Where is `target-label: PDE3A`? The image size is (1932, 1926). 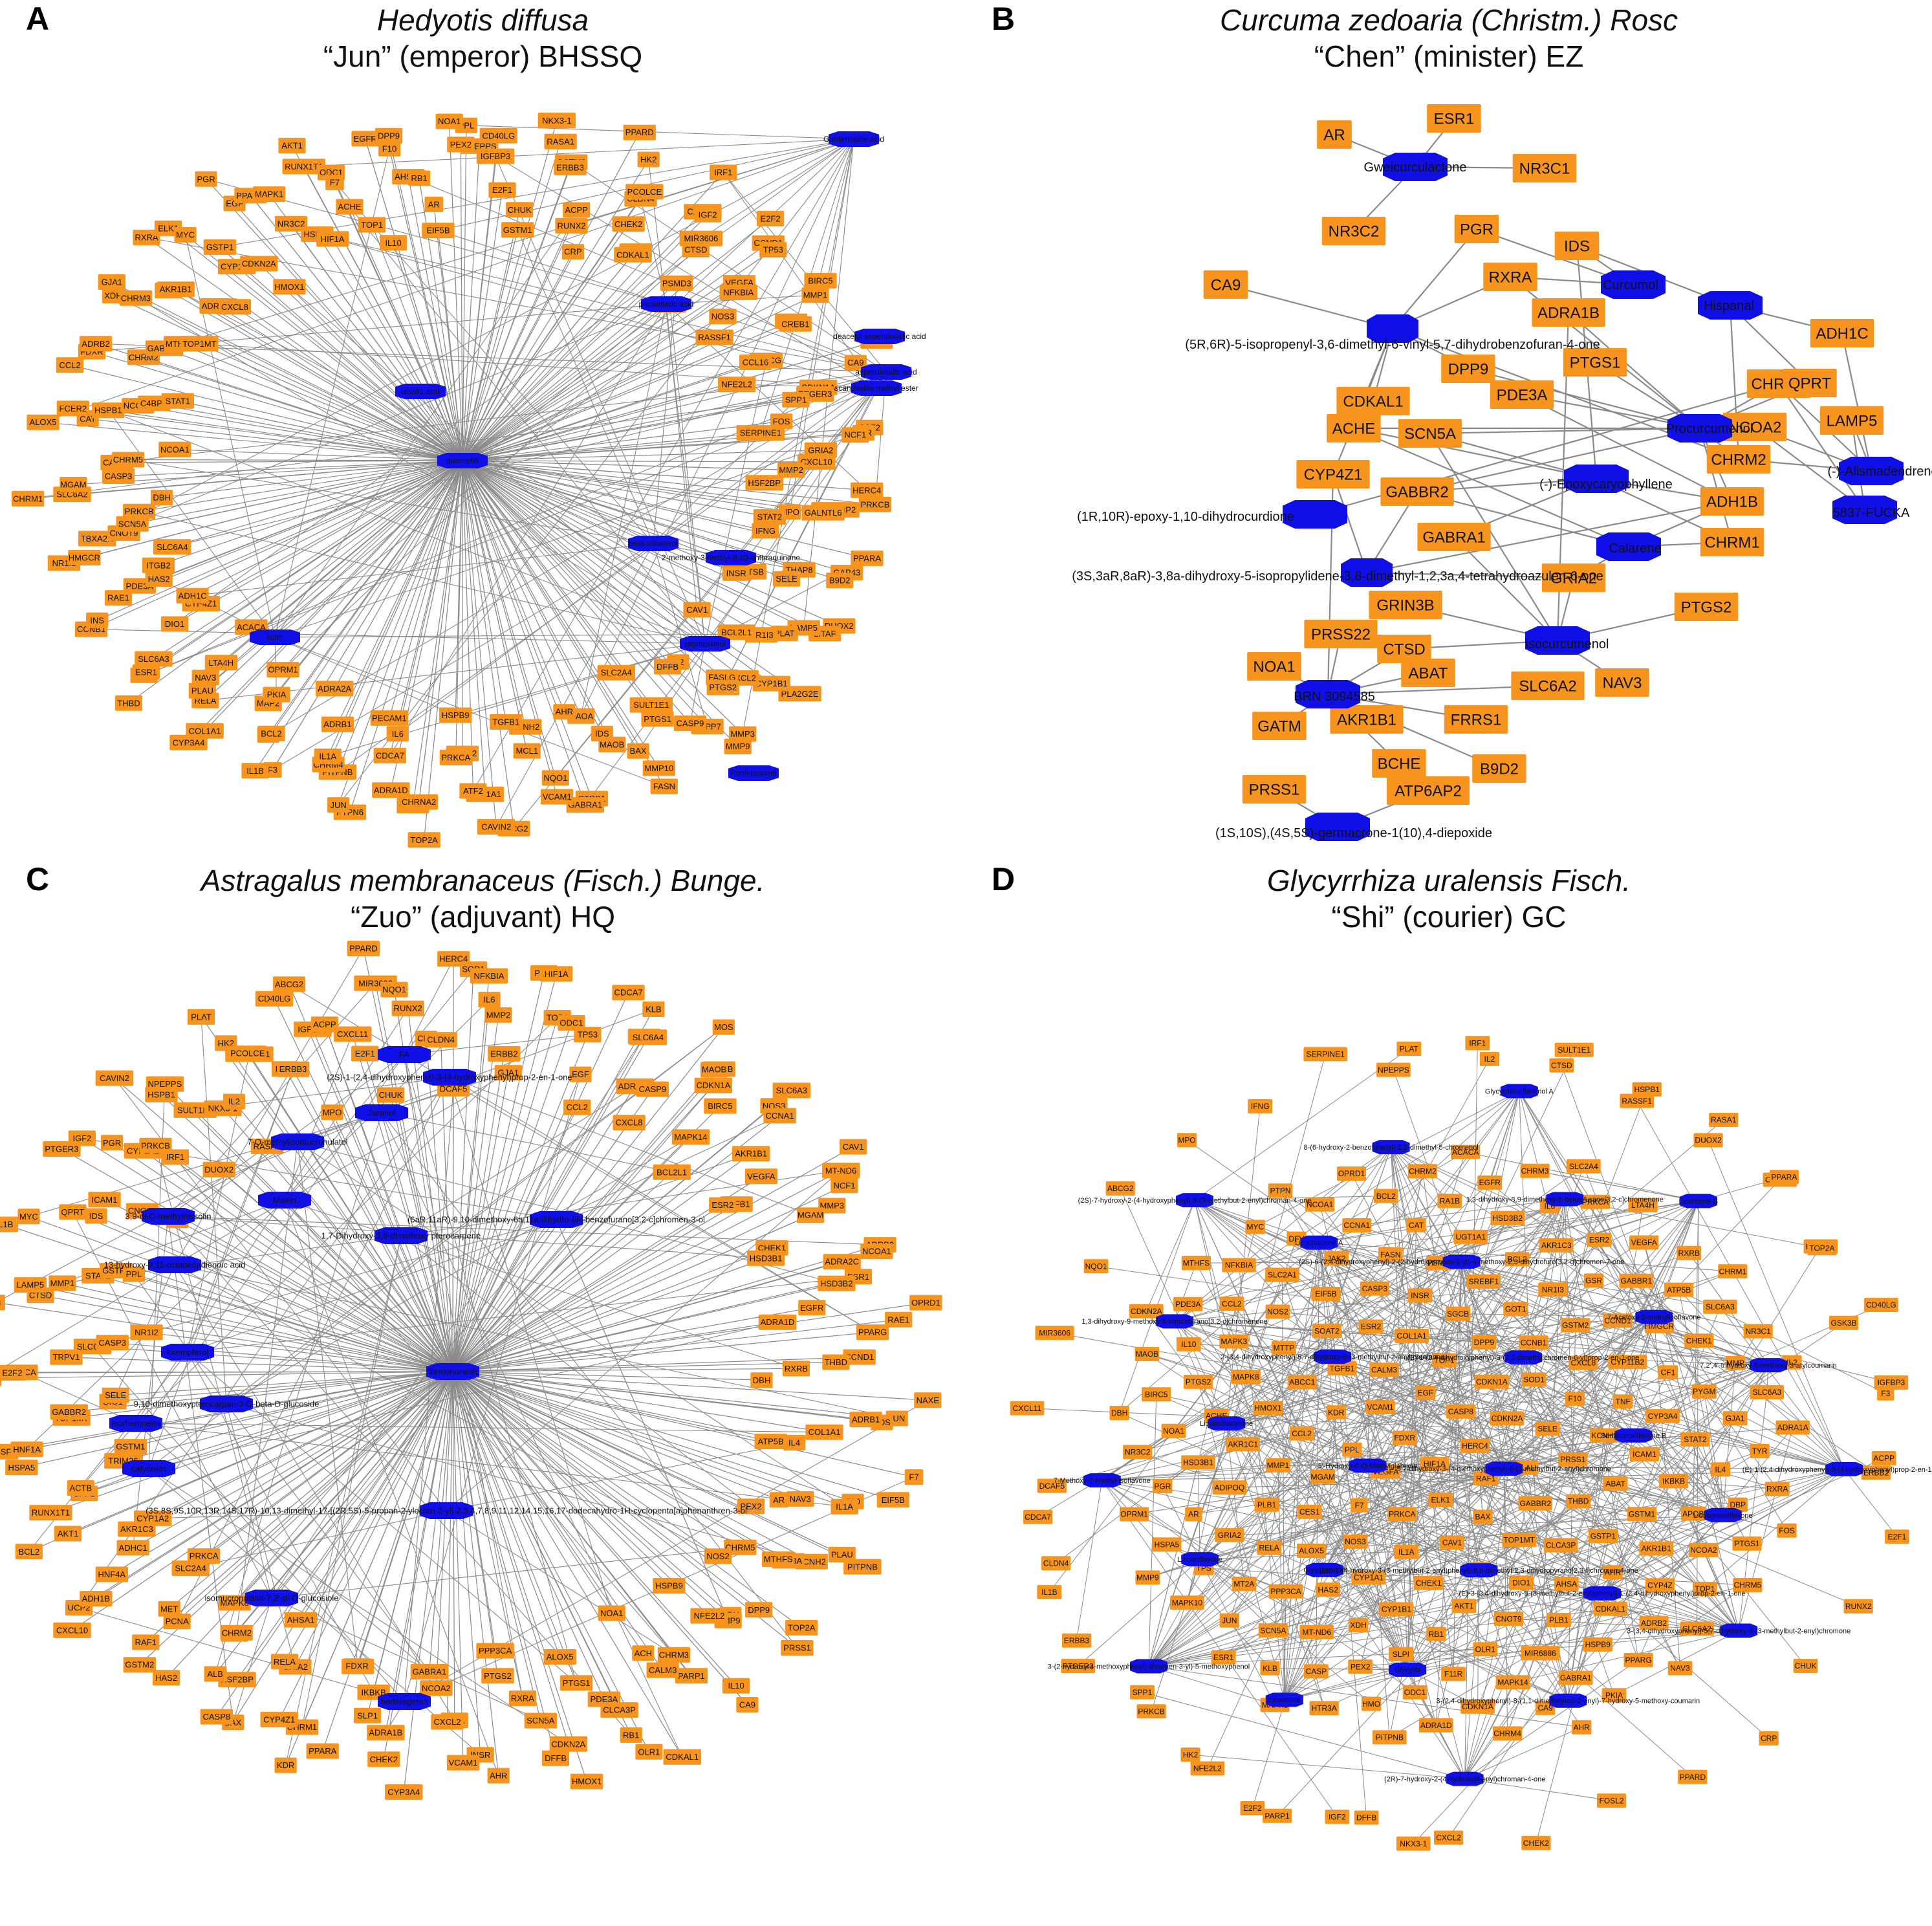 target-label: PDE3A is located at coordinates (1522, 395).